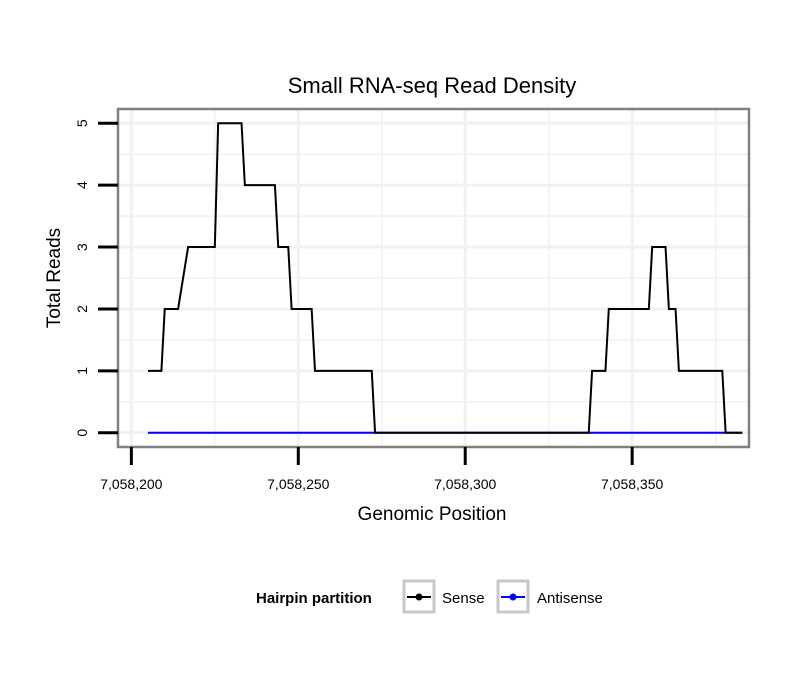 The width and height of the screenshot is (810, 690). I want to click on y-tick-label: 3, so click(82, 247).